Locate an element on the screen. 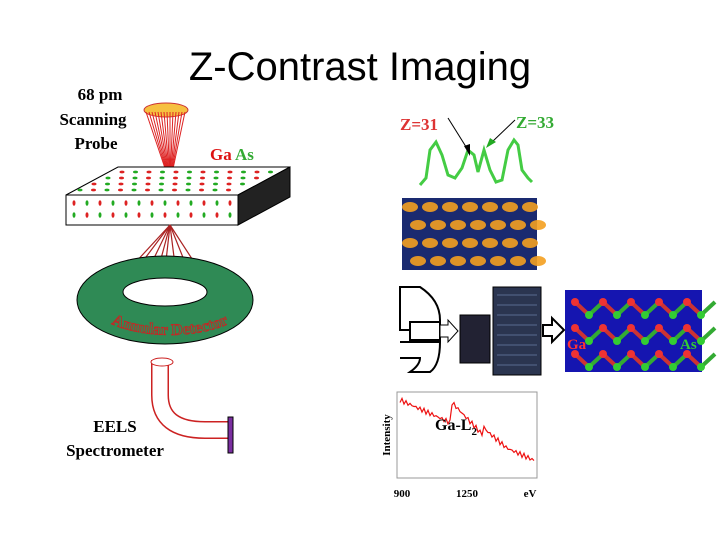  spectrum-edge: Ga-L2 is located at coordinates (456, 427).